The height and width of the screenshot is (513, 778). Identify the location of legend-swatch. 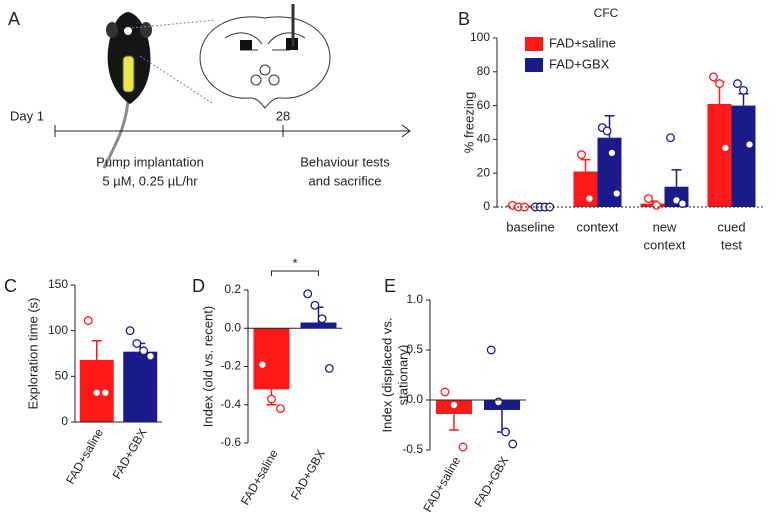
(534, 65).